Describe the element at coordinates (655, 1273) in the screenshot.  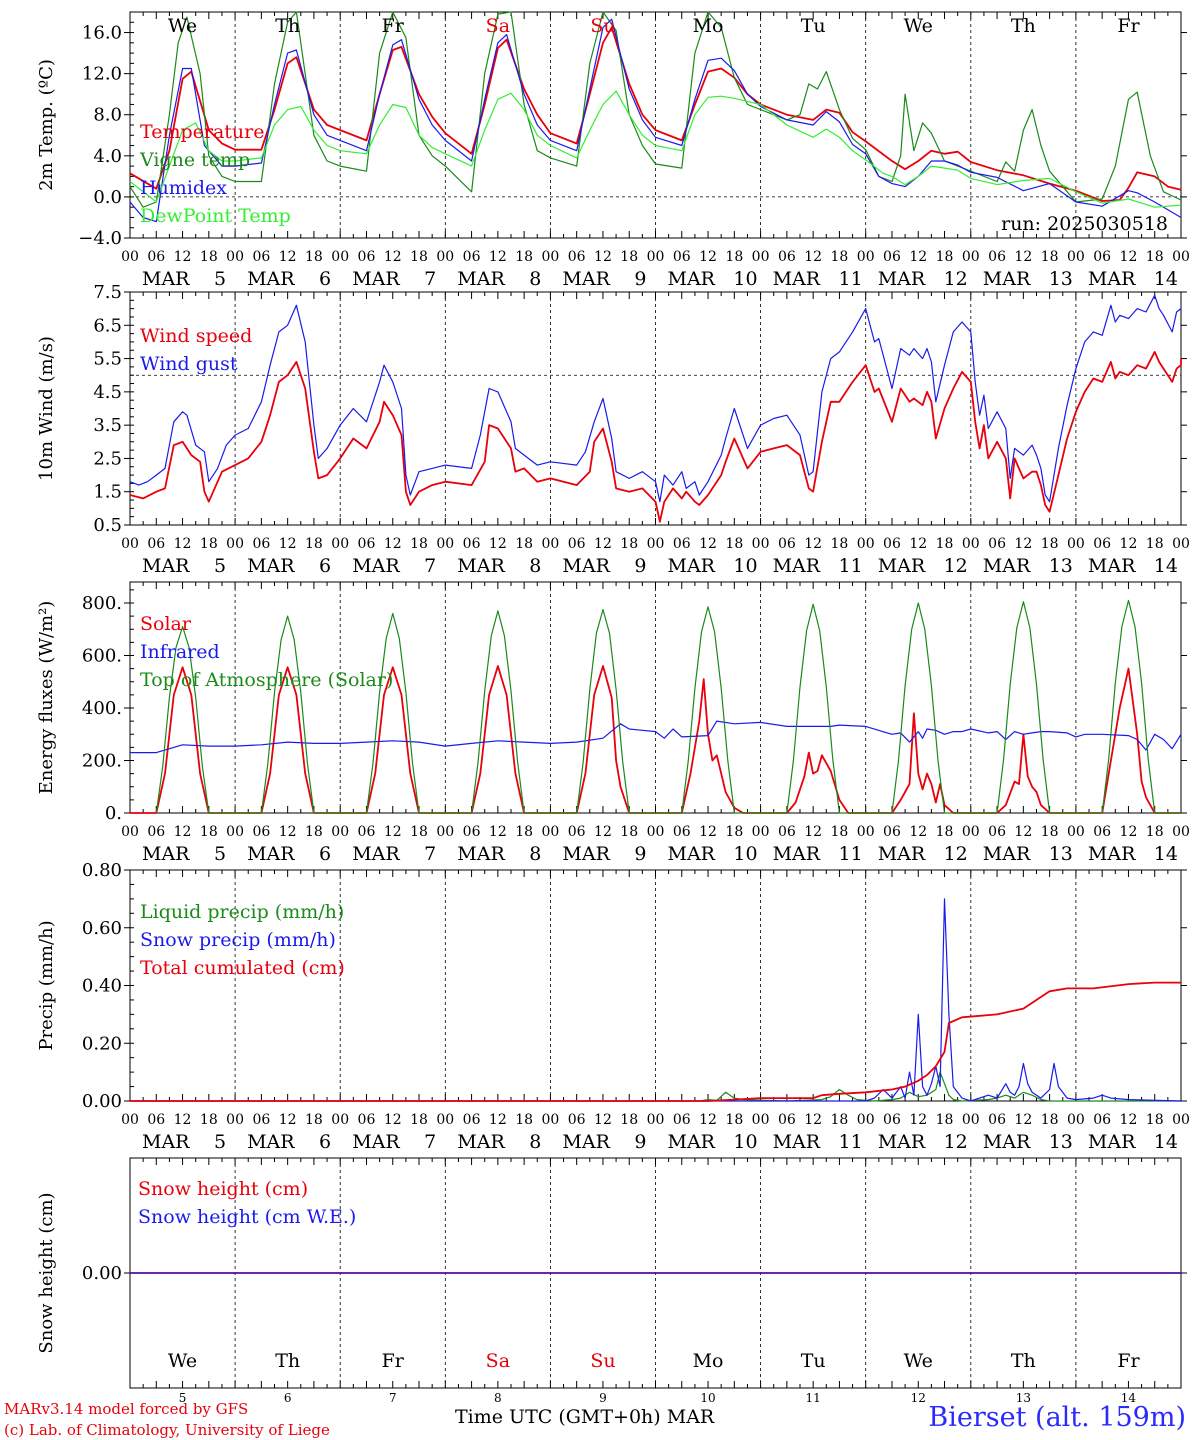
I see `panel-snow` at that location.